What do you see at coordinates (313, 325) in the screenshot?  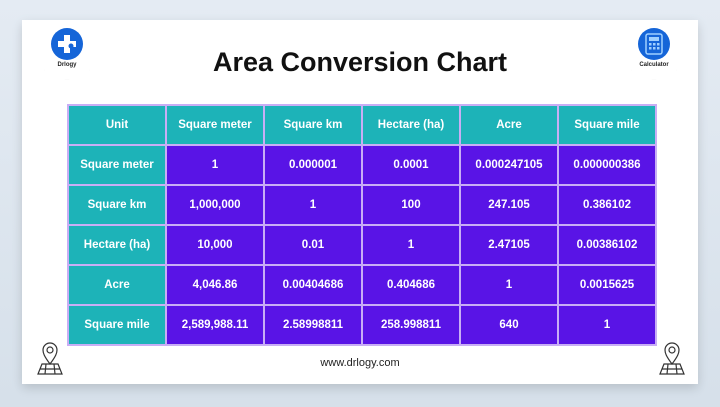 I see `table-cell: 2.58998811` at bounding box center [313, 325].